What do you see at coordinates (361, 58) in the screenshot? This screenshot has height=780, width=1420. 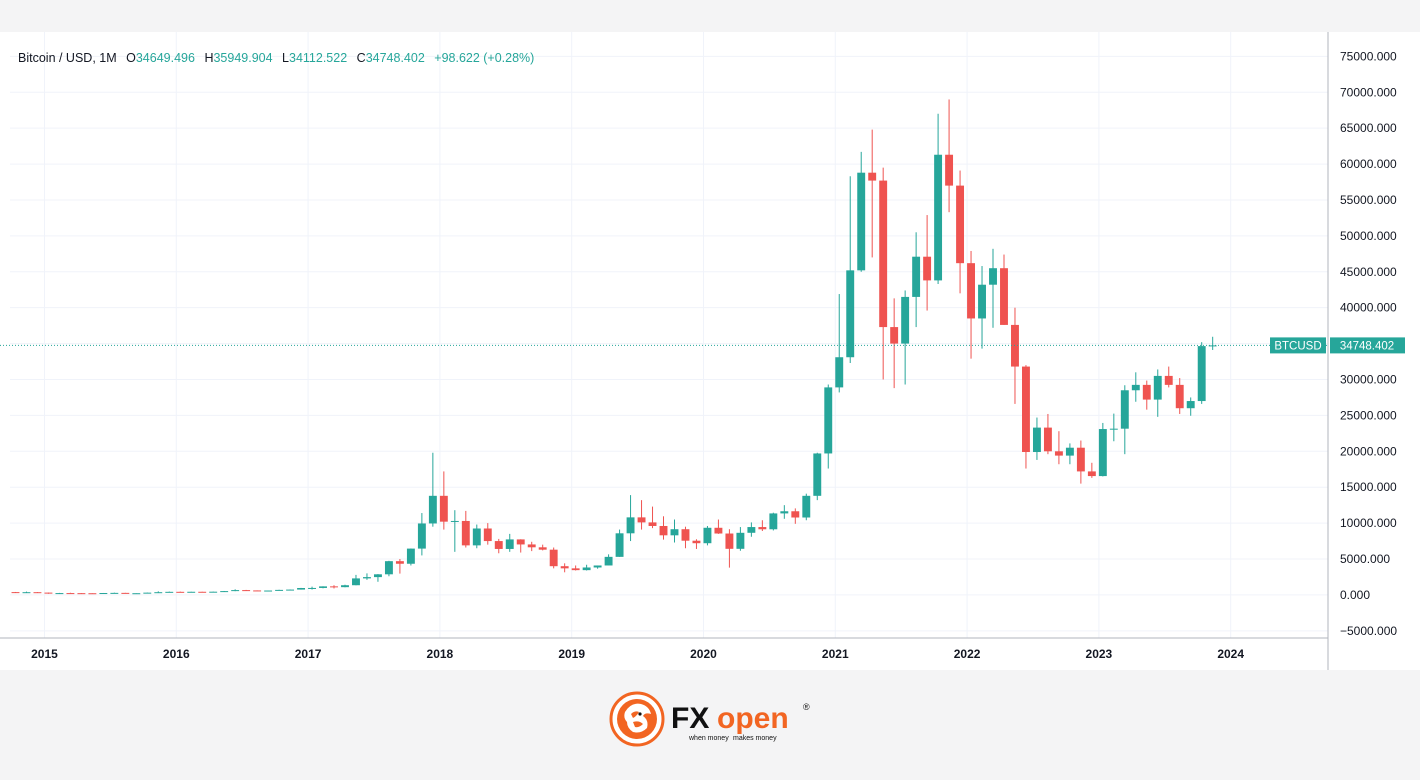 I see `close-label: C` at bounding box center [361, 58].